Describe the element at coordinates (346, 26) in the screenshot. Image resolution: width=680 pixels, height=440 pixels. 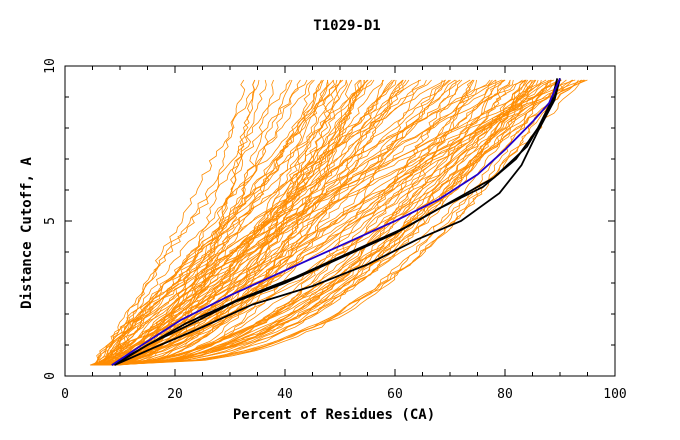
I see `chart-title: T1029-D1` at that location.